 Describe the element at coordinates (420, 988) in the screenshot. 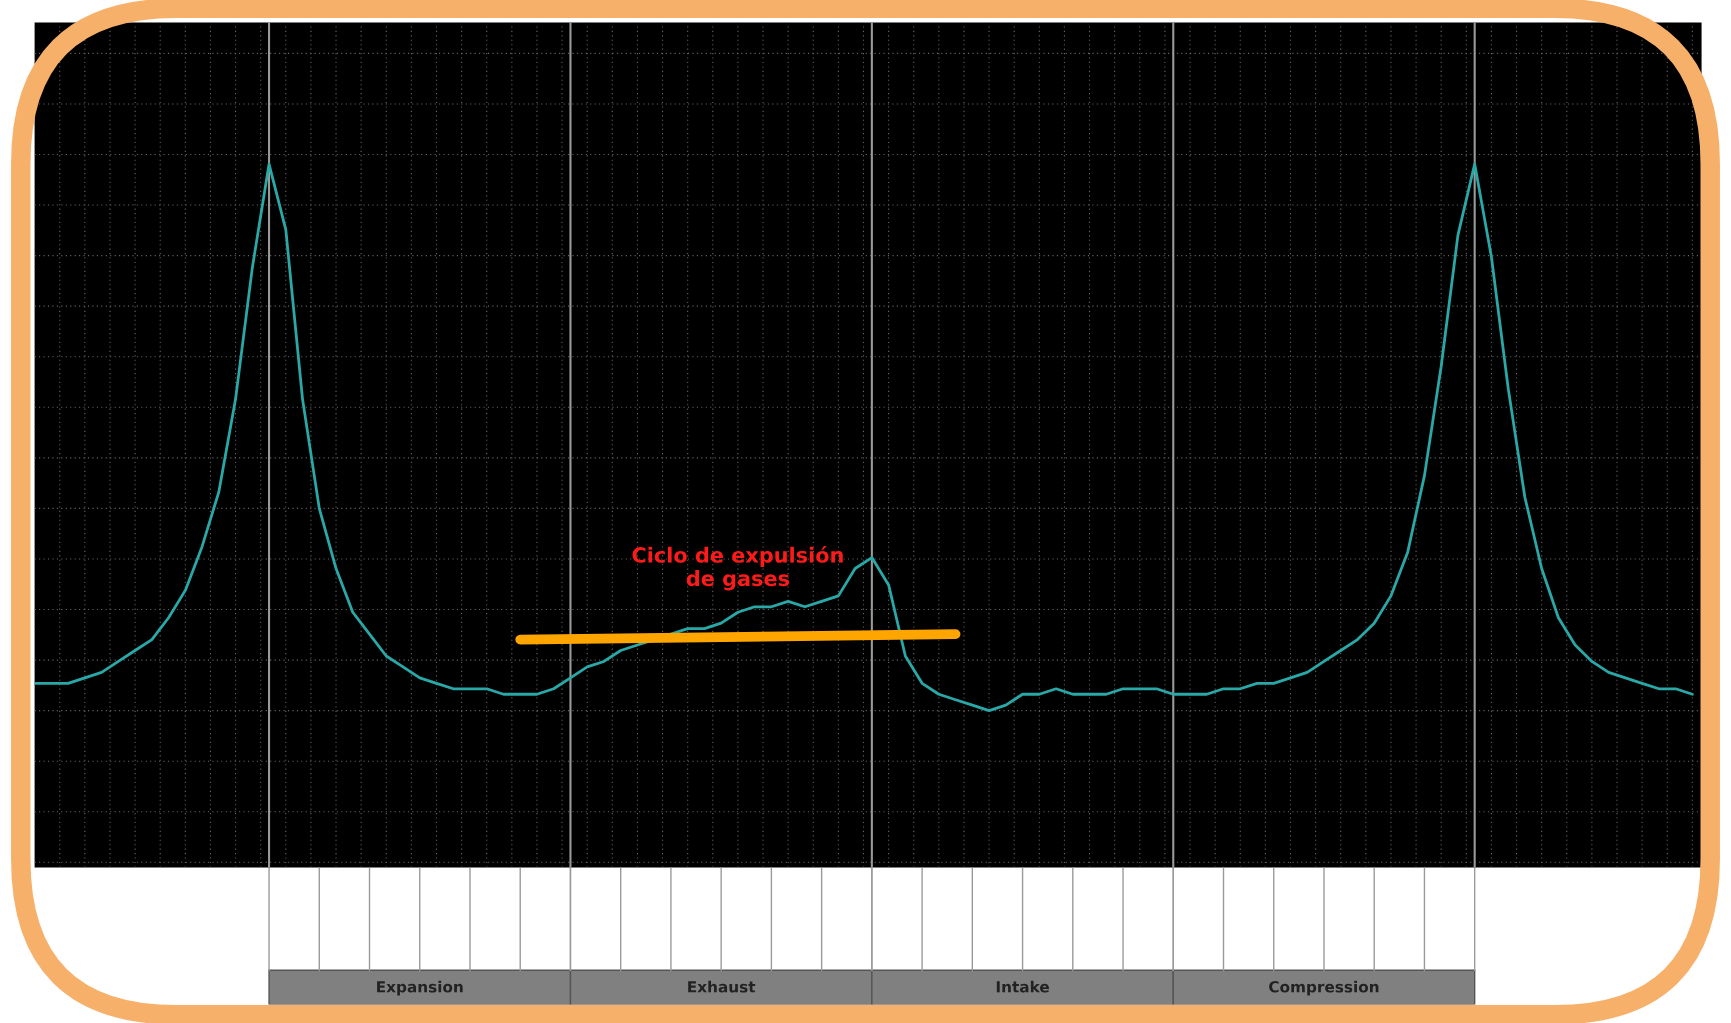

I see `text: Expansion` at that location.